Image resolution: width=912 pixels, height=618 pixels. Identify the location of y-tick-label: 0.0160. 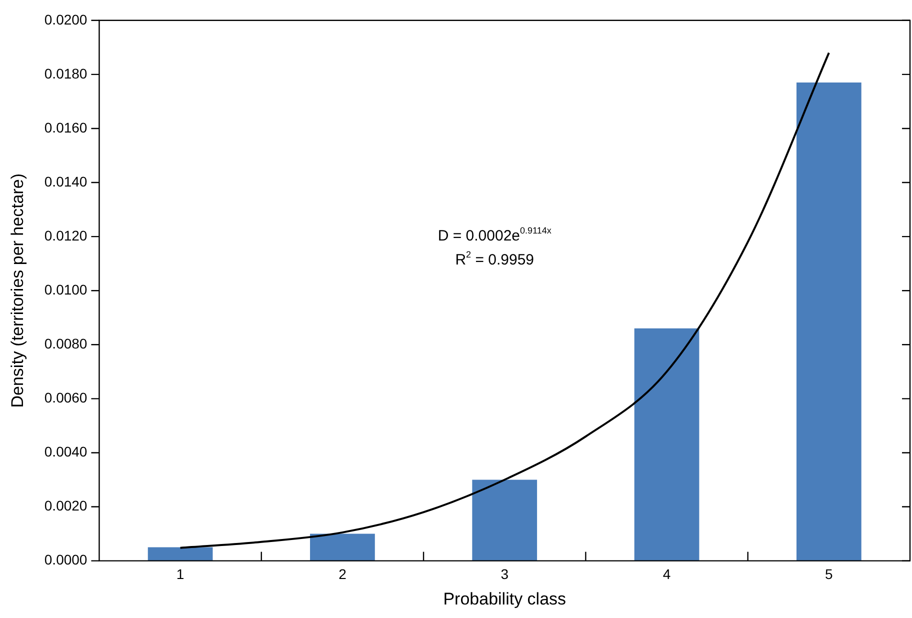
(66, 127).